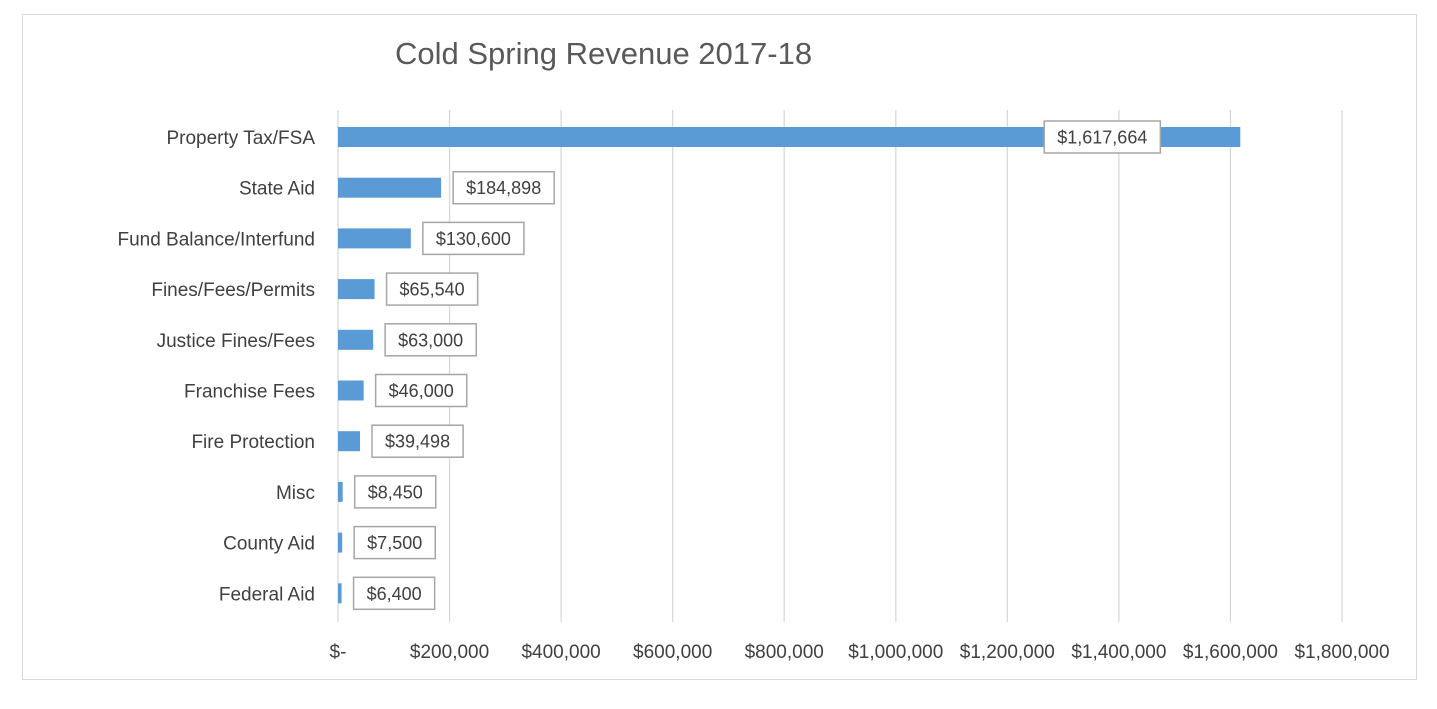 This screenshot has height=709, width=1437. What do you see at coordinates (1341, 652) in the screenshot?
I see `x-tick-label: $1,800,000` at bounding box center [1341, 652].